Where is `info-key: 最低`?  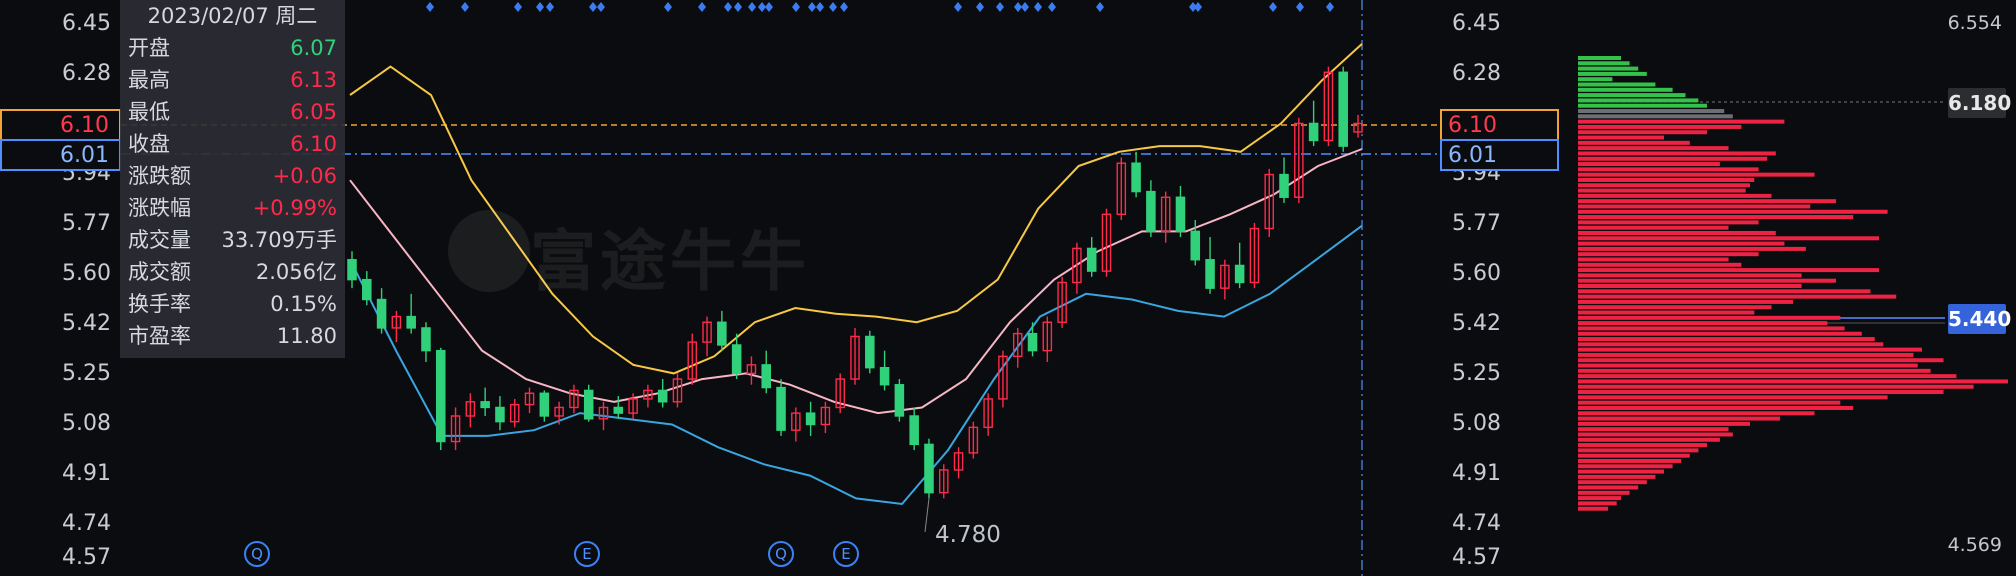
info-key: 最低 is located at coordinates (149, 112).